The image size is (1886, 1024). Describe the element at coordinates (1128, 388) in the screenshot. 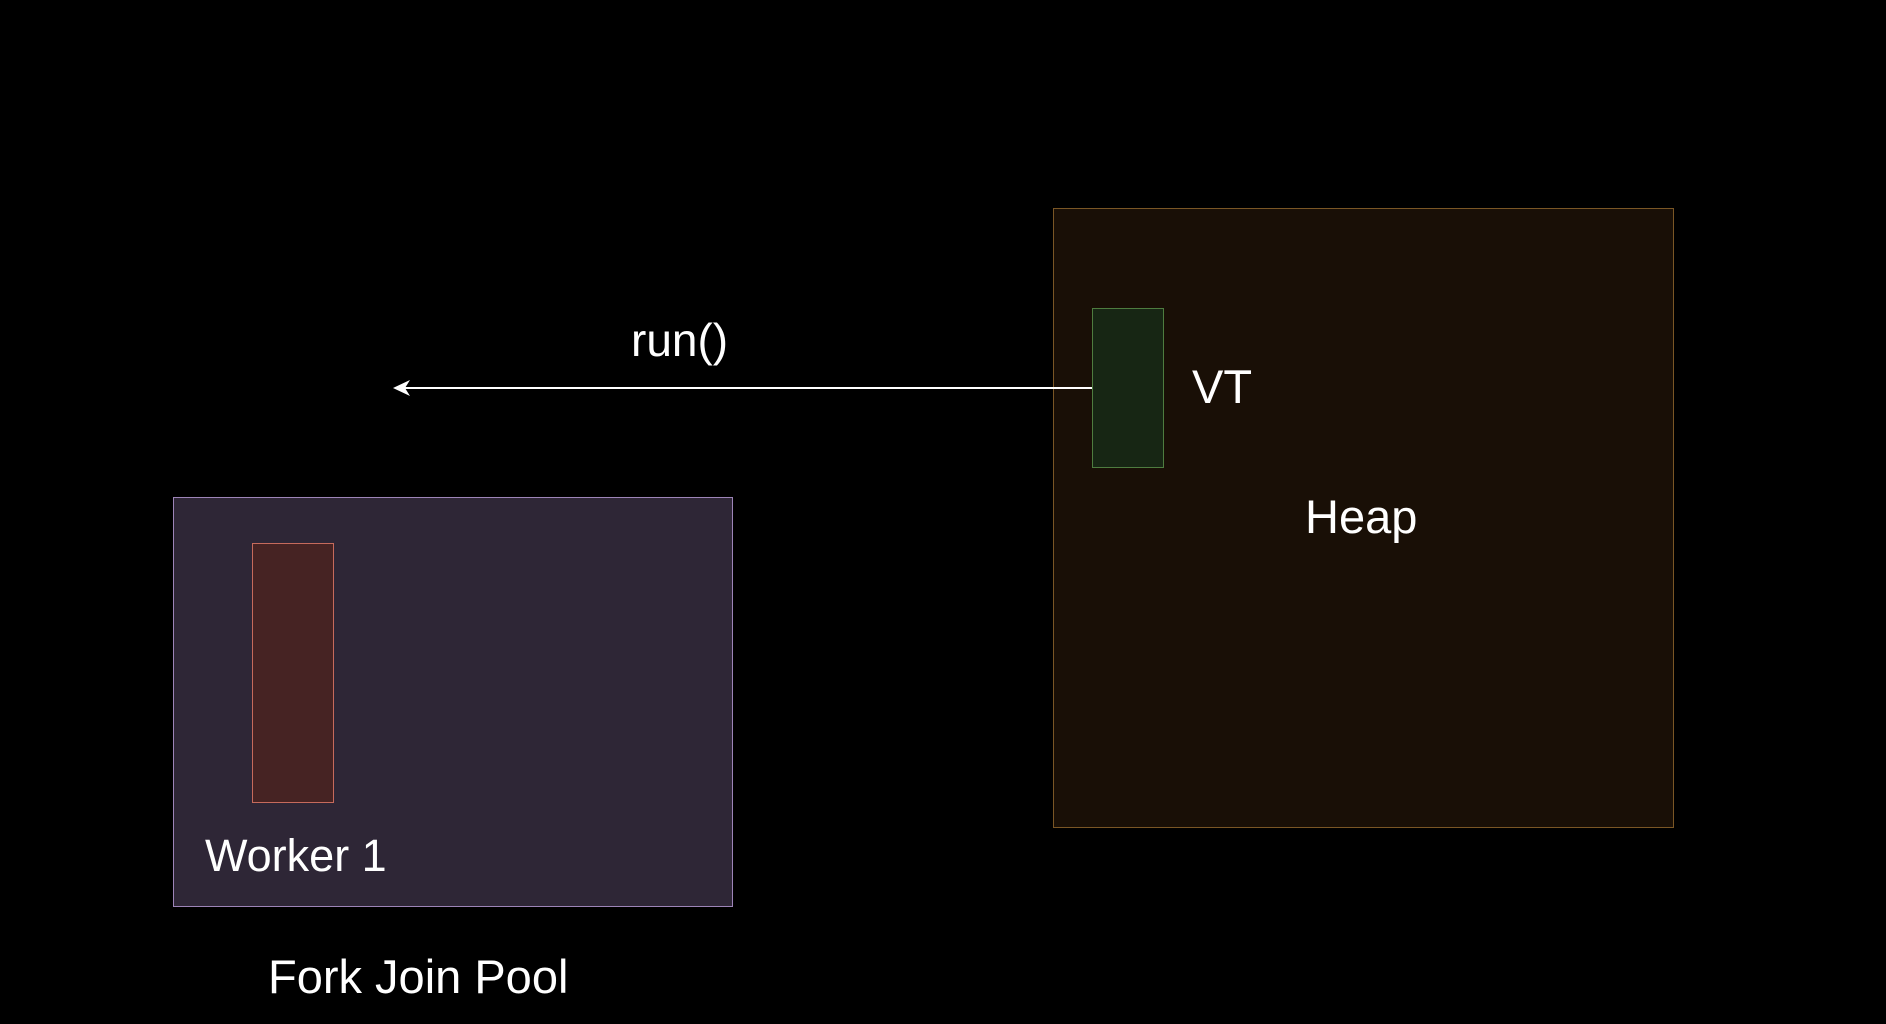

I see `virtual-thread-rect` at that location.